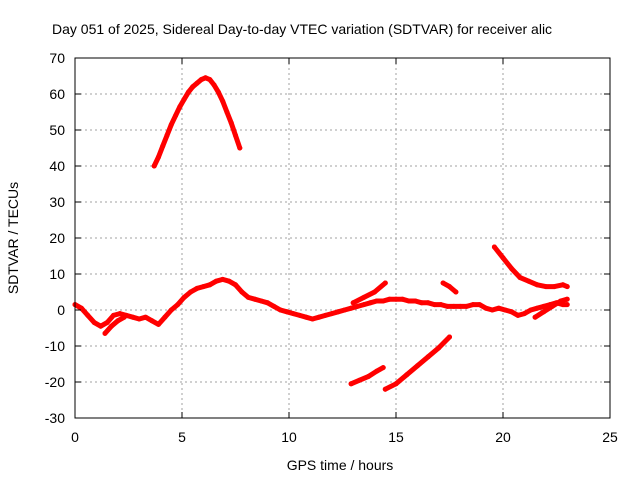 The image size is (640, 480). Describe the element at coordinates (55, 382) in the screenshot. I see `y-tick-label: -20` at that location.